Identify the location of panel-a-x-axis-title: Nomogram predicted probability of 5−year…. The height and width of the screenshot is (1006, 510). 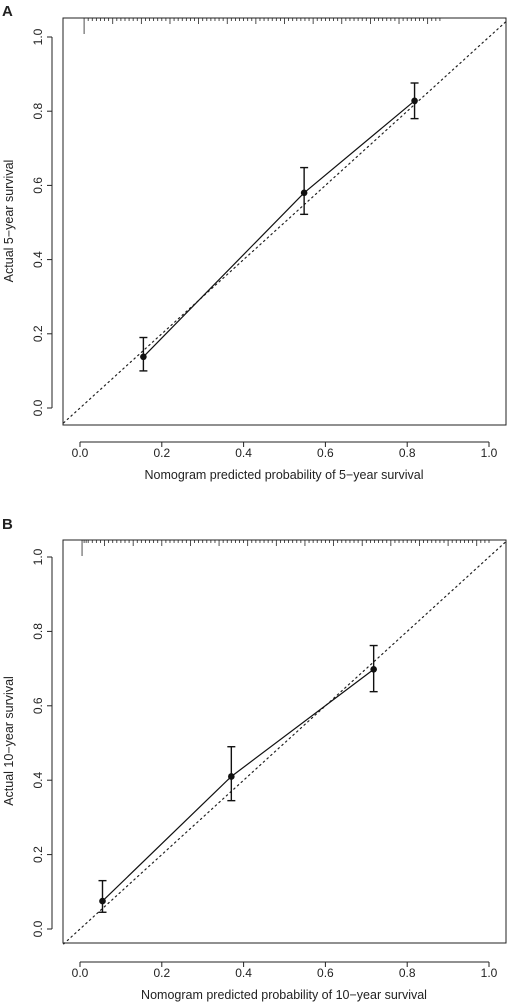
(284, 475).